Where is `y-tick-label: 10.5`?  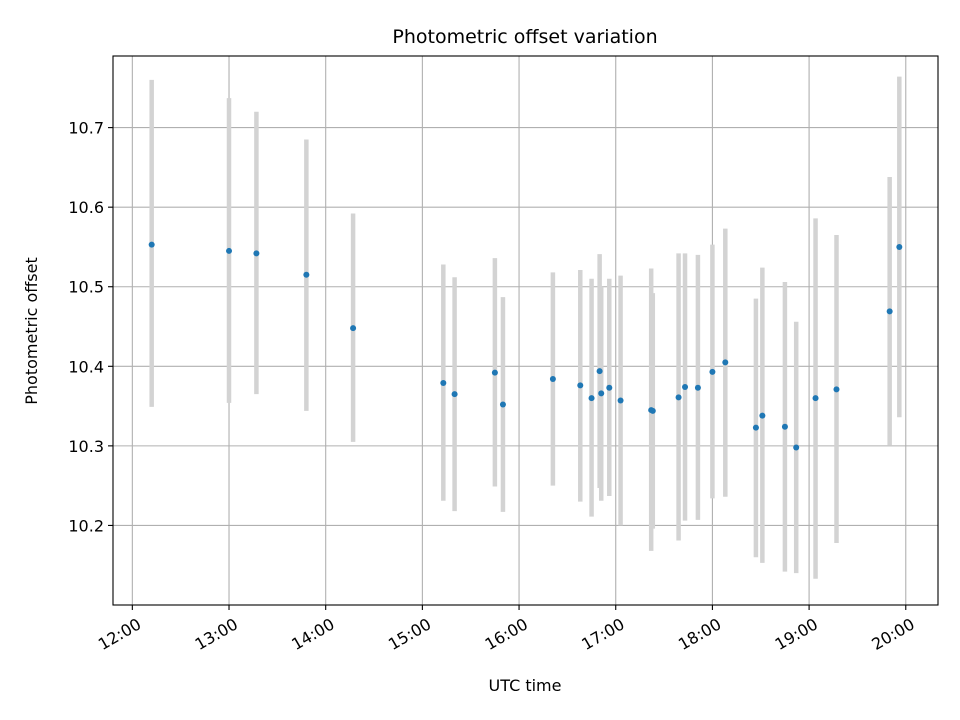
y-tick-label: 10.5 is located at coordinates (86, 287).